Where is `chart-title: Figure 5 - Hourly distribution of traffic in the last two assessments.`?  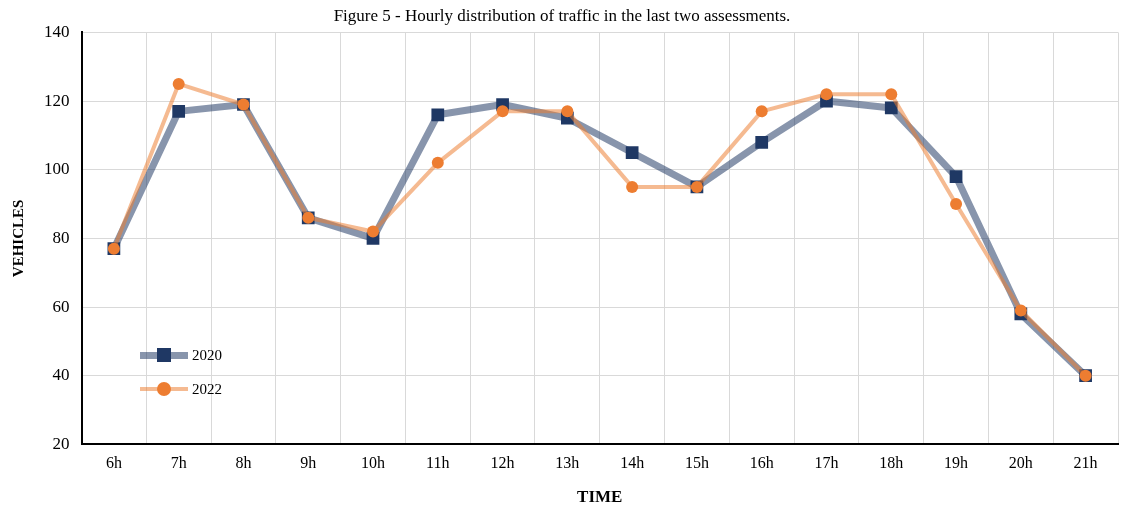 chart-title: Figure 5 - Hourly distribution of traffic in the last two assessments. is located at coordinates (562, 15).